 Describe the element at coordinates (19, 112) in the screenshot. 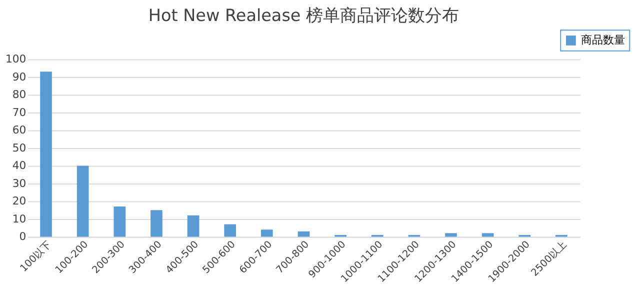

I see `y-tick-label: 70` at that location.